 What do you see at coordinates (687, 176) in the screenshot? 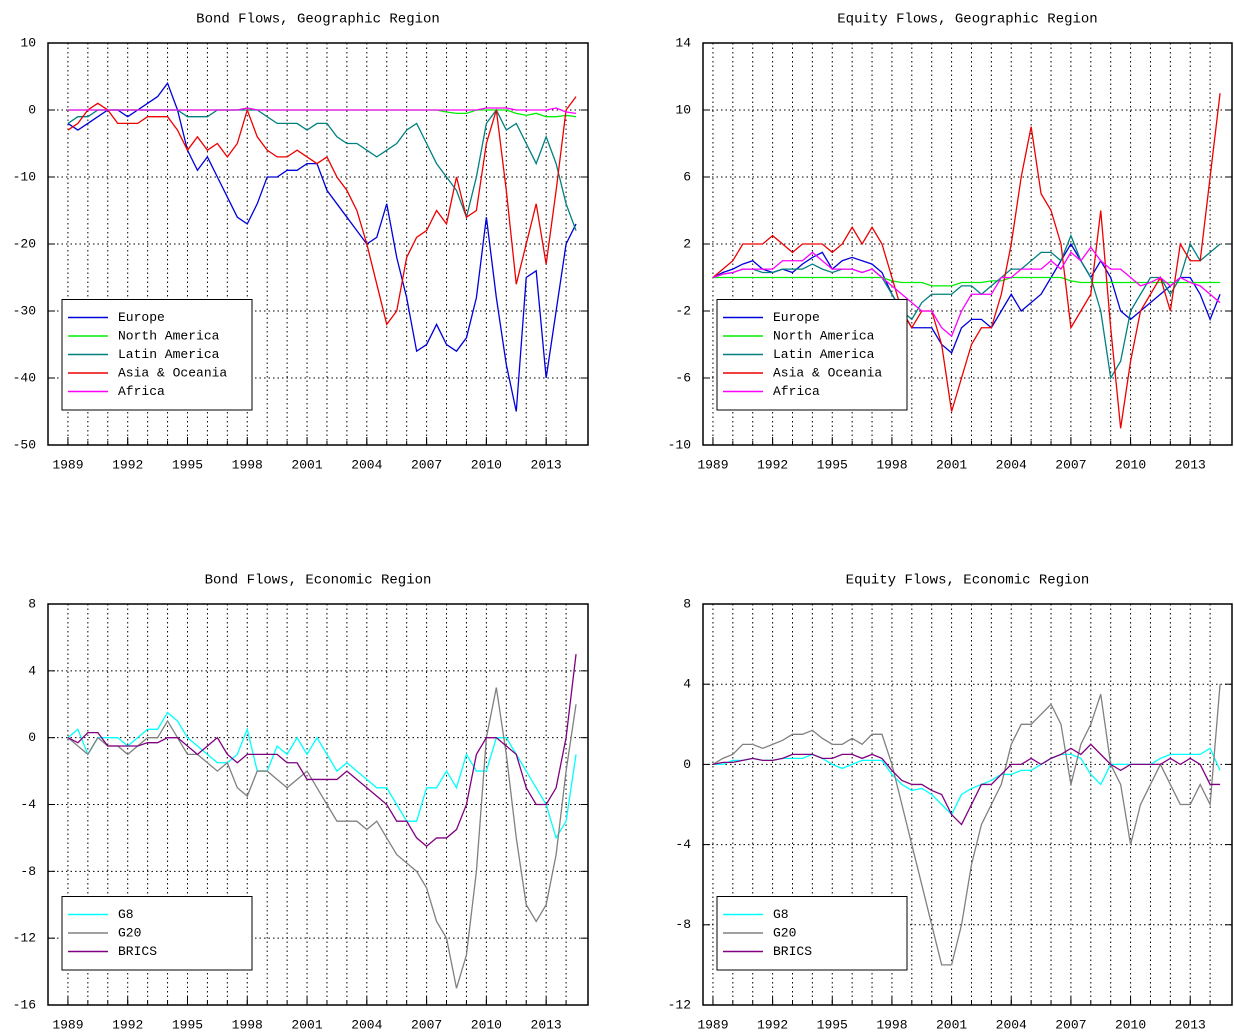
I see `y-tick-label: 6` at bounding box center [687, 176].